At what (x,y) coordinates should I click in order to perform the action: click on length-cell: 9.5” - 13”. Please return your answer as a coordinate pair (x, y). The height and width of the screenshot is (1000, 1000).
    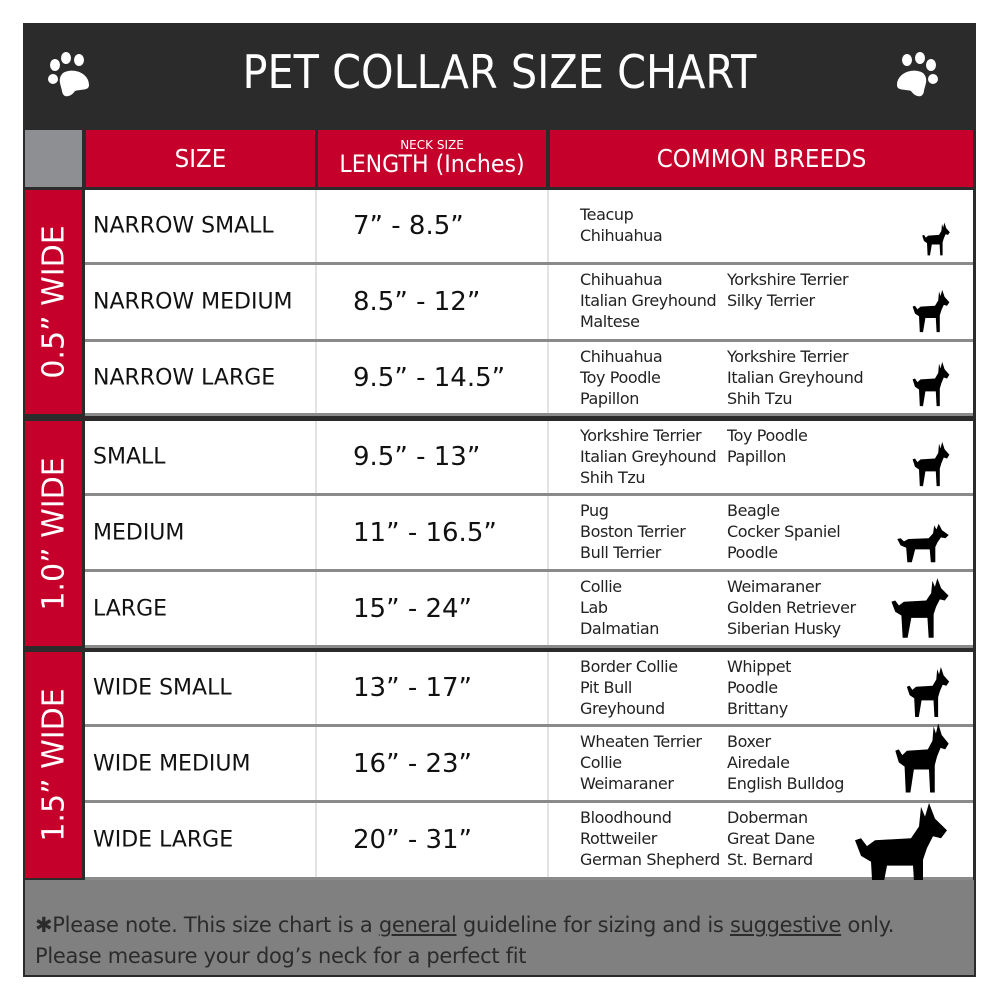
    Looking at the image, I should click on (433, 457).